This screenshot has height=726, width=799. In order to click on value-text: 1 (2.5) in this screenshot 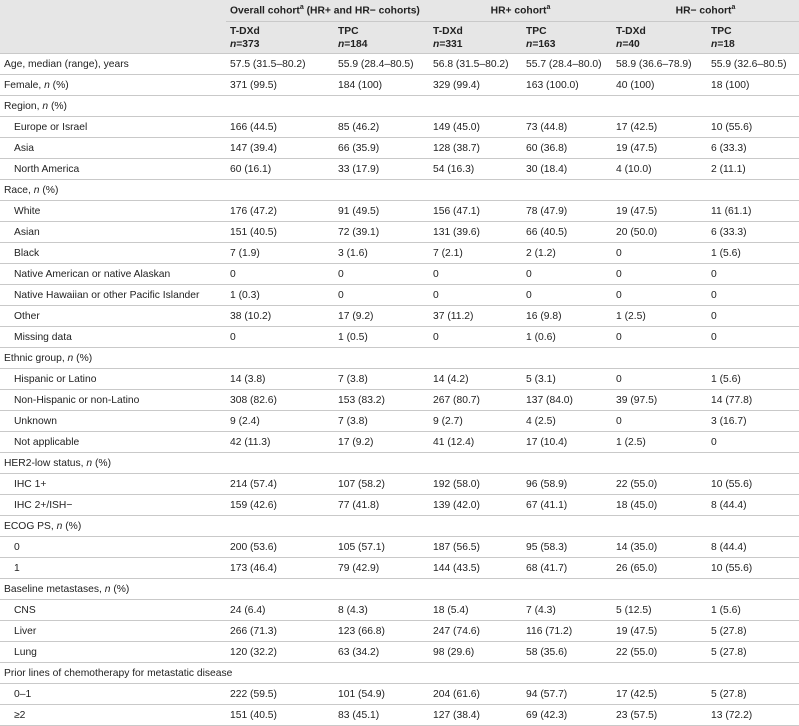, I will do `click(631, 442)`.